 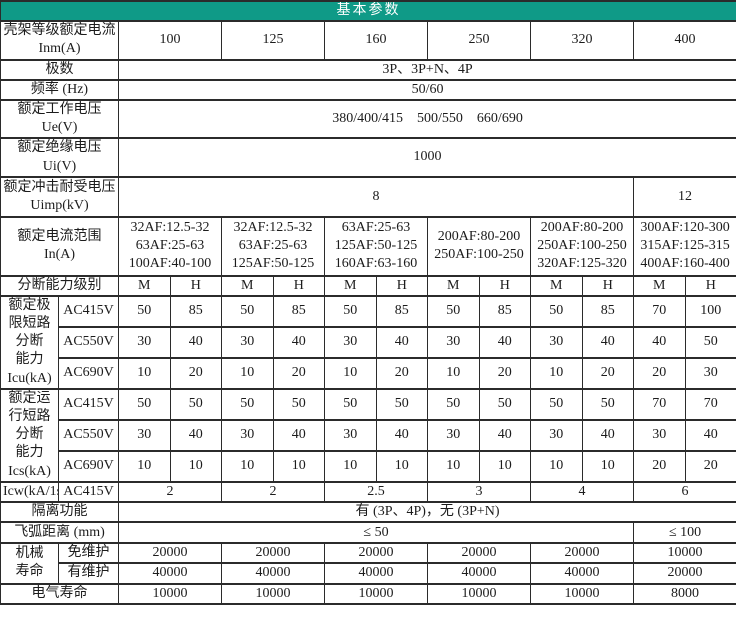 What do you see at coordinates (59, 593) in the screenshot?
I see `electrical-life-label: 电气寿命` at bounding box center [59, 593].